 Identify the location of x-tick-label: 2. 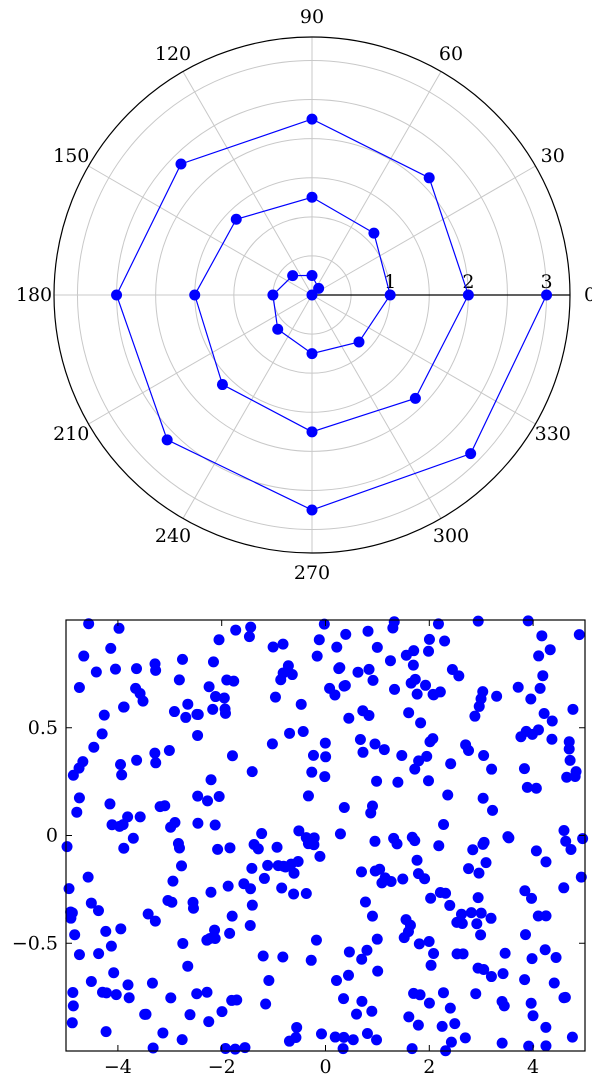
(429, 1066).